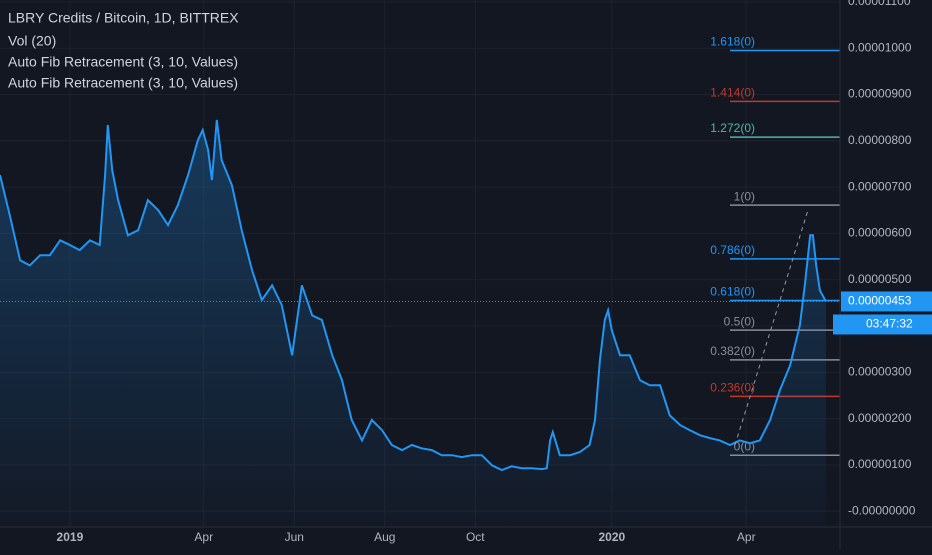  I want to click on price-tag-label: 0.00000453, so click(880, 301).